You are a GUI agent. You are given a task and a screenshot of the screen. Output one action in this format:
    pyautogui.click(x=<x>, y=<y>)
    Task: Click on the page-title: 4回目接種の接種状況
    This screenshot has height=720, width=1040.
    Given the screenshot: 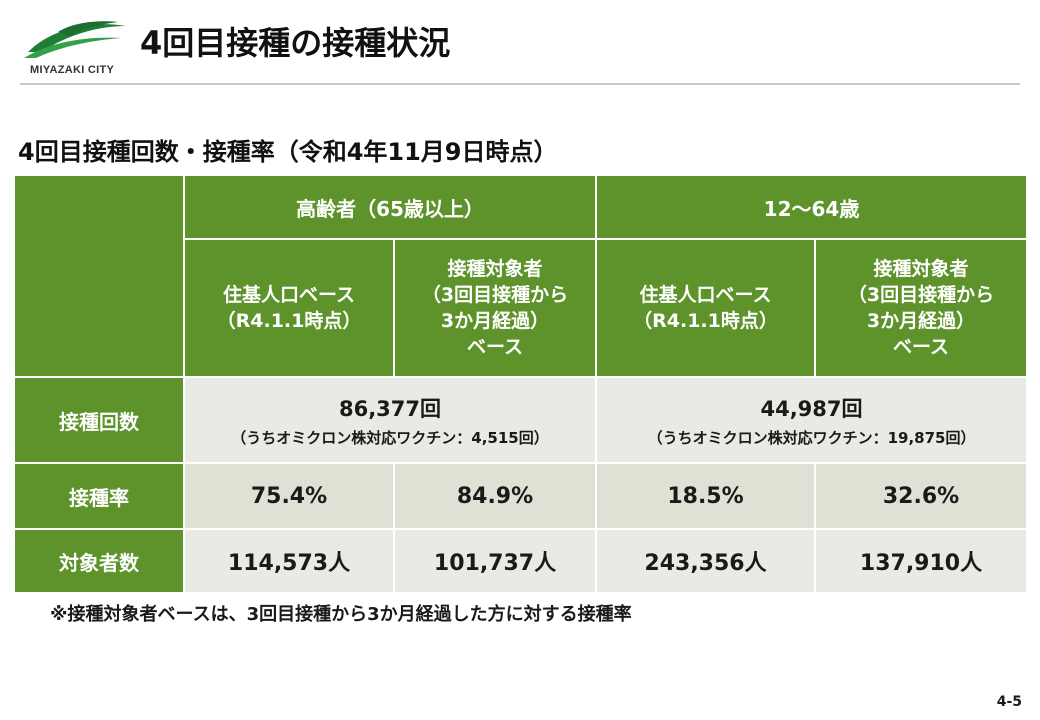 What is the action you would take?
    pyautogui.click(x=295, y=43)
    